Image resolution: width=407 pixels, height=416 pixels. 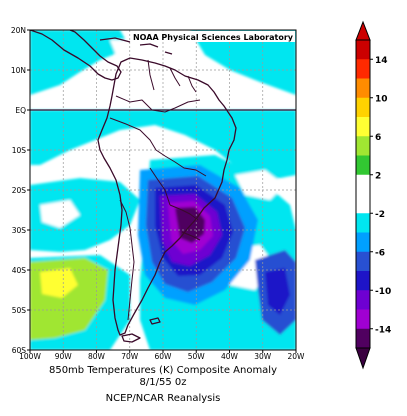 I want to click on colorbar-label: -6, so click(x=380, y=253).